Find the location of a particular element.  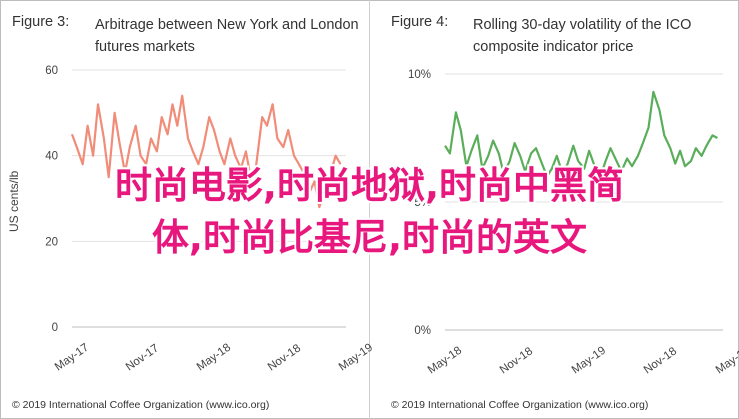

y-tick-label: 40 is located at coordinates (51, 157).